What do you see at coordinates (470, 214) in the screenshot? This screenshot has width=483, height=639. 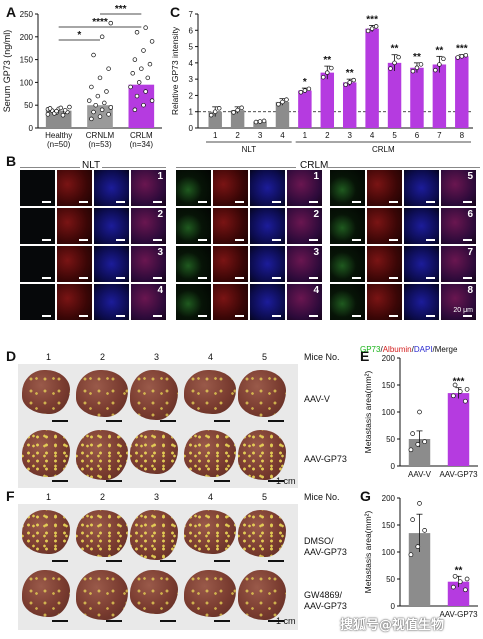 I see `micrograph-number: 6` at bounding box center [470, 214].